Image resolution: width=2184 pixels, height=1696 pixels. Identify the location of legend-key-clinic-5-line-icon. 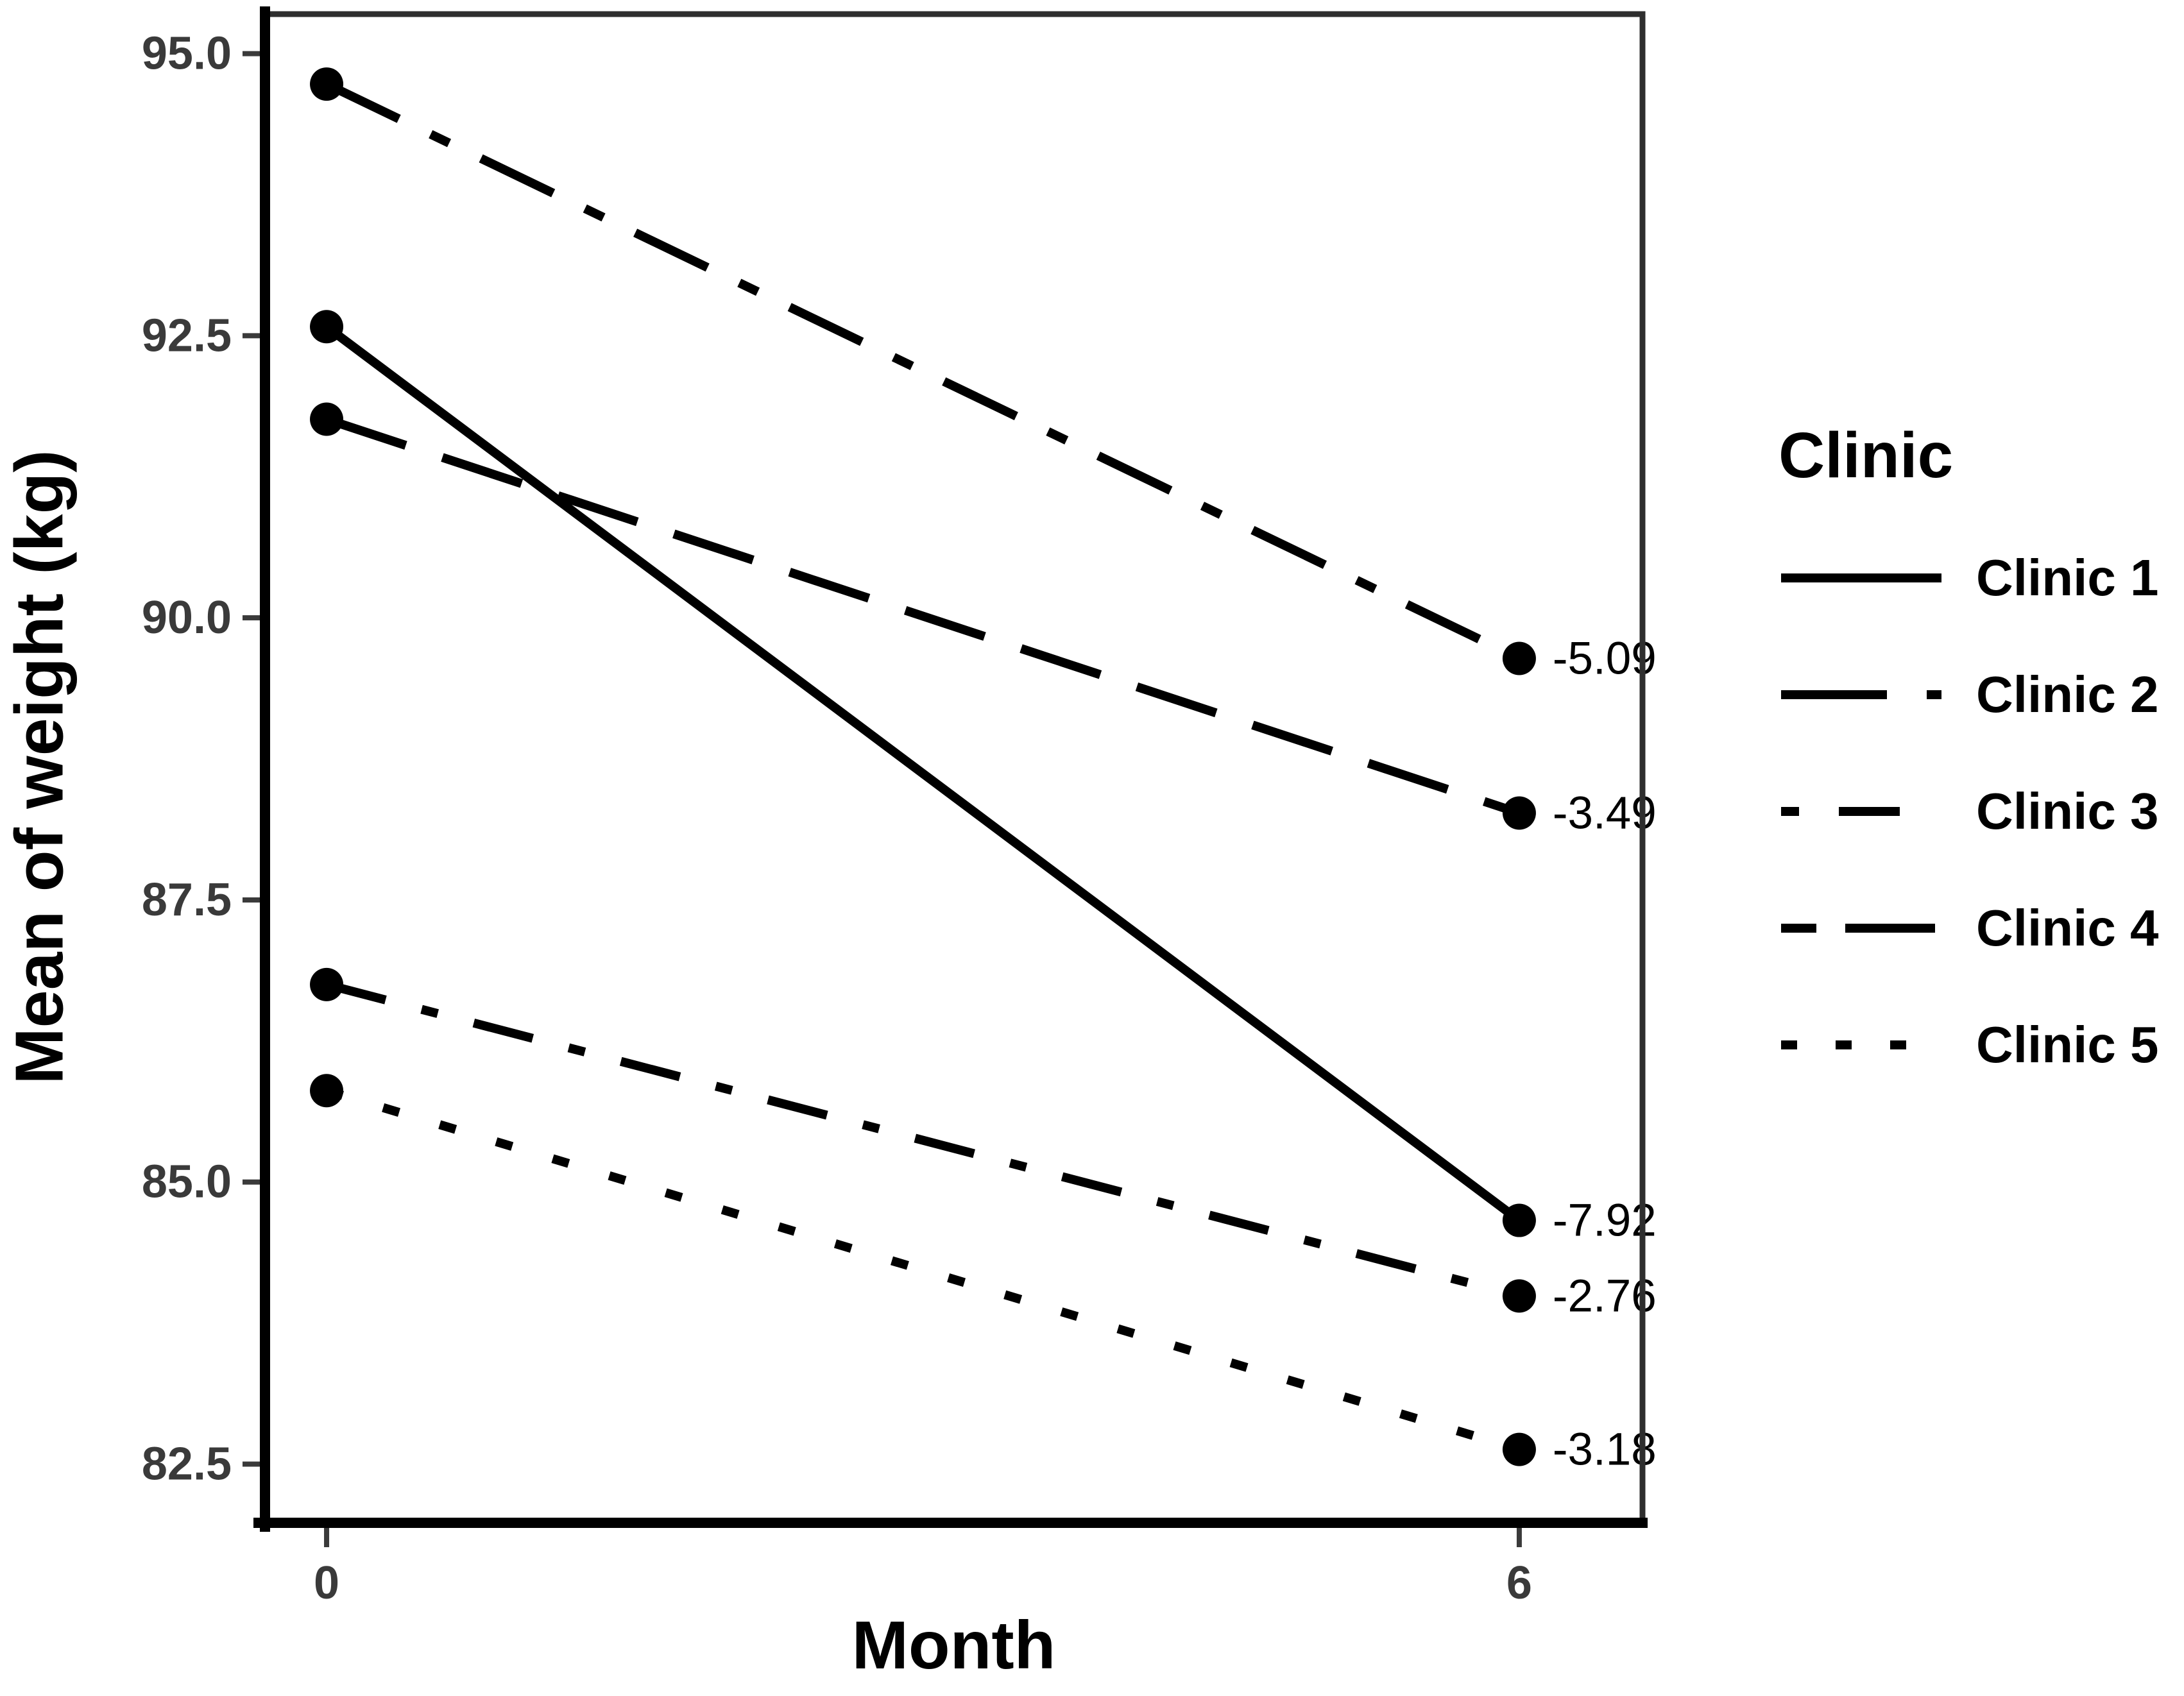
(1861, 1044).